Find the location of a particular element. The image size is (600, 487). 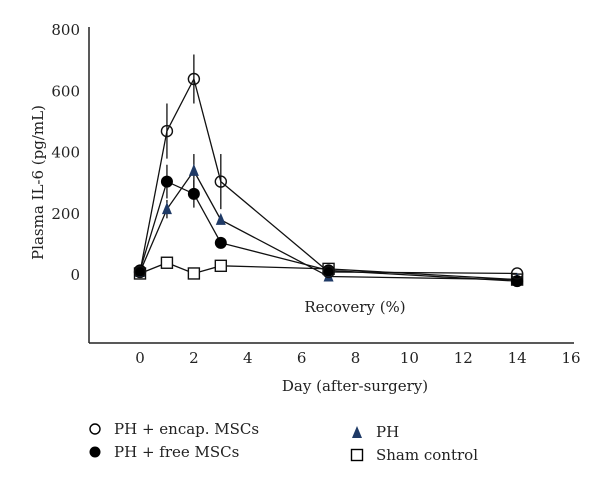

y-tick-labels: 0 200 400 600 800 is located at coordinates (65, 152).